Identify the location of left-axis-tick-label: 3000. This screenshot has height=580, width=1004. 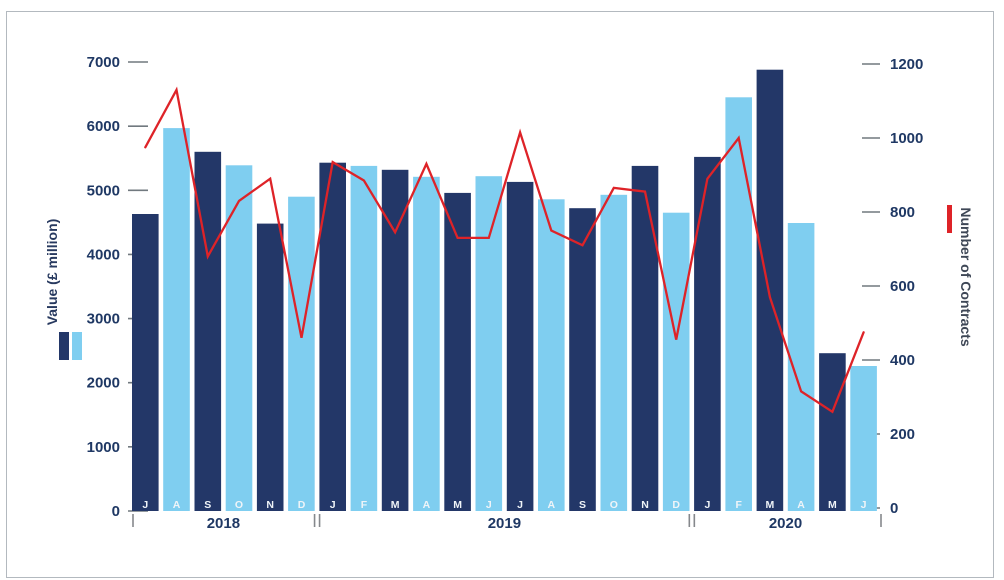
(103, 319).